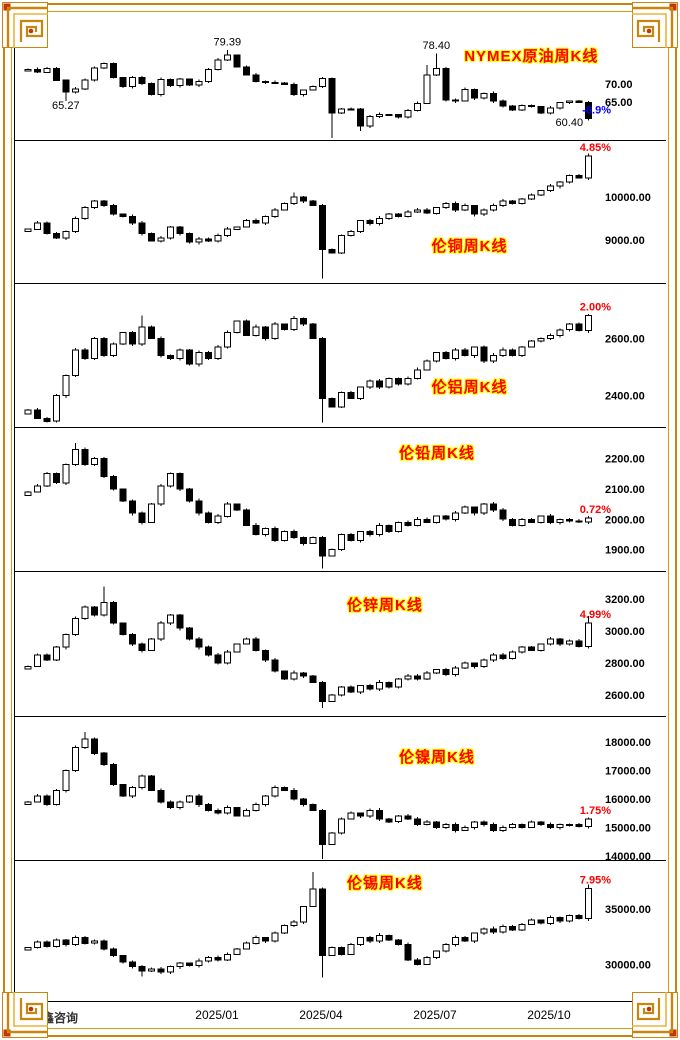 This screenshot has height=1040, width=680. Describe the element at coordinates (619, 103) in the screenshot. I see `y-axis-tick: 65.00` at that location.